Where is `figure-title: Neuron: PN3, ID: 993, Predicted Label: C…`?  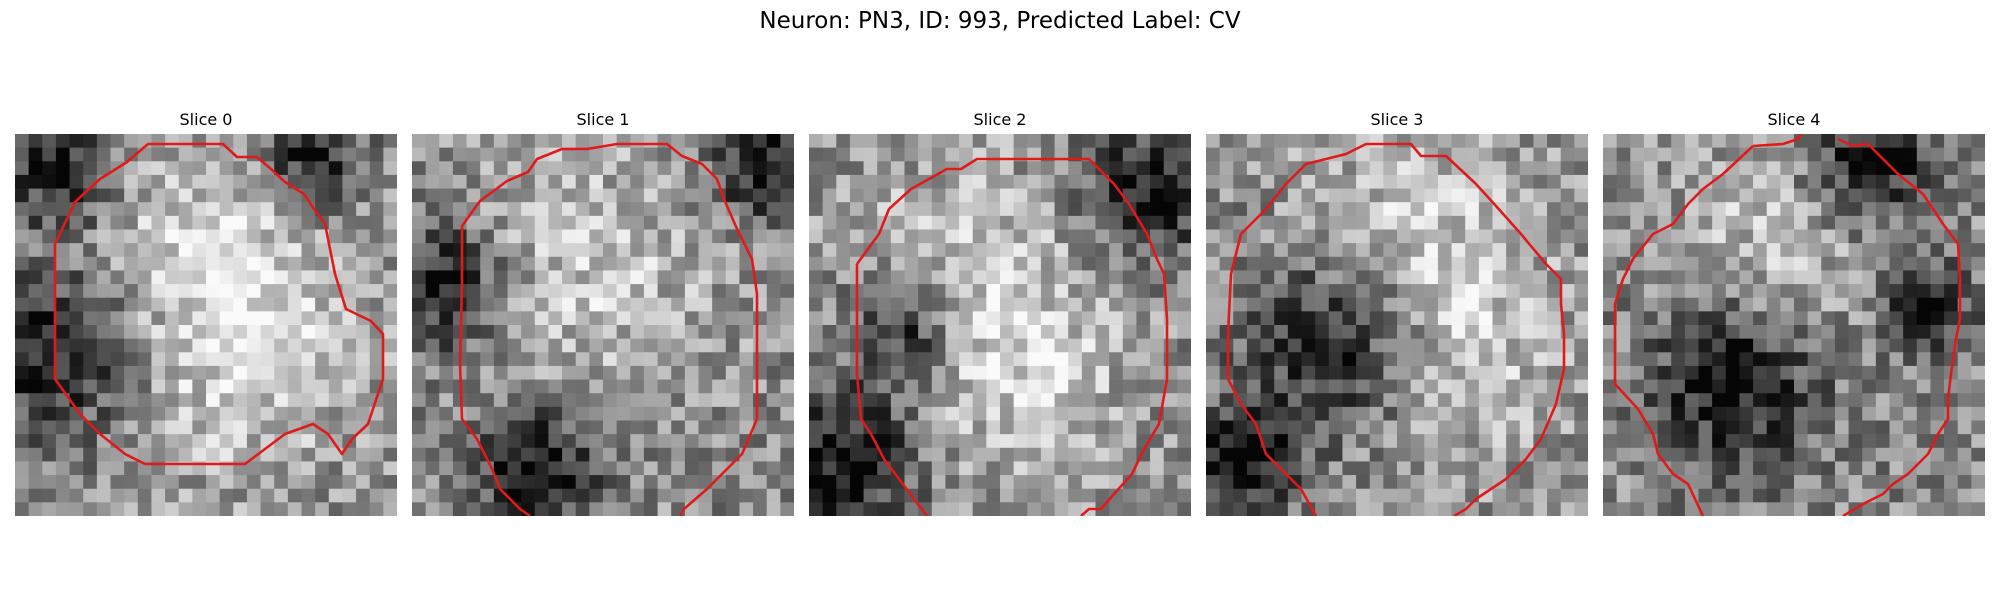 figure-title: Neuron: PN3, ID: 993, Predicted Label: C… is located at coordinates (1000, 21).